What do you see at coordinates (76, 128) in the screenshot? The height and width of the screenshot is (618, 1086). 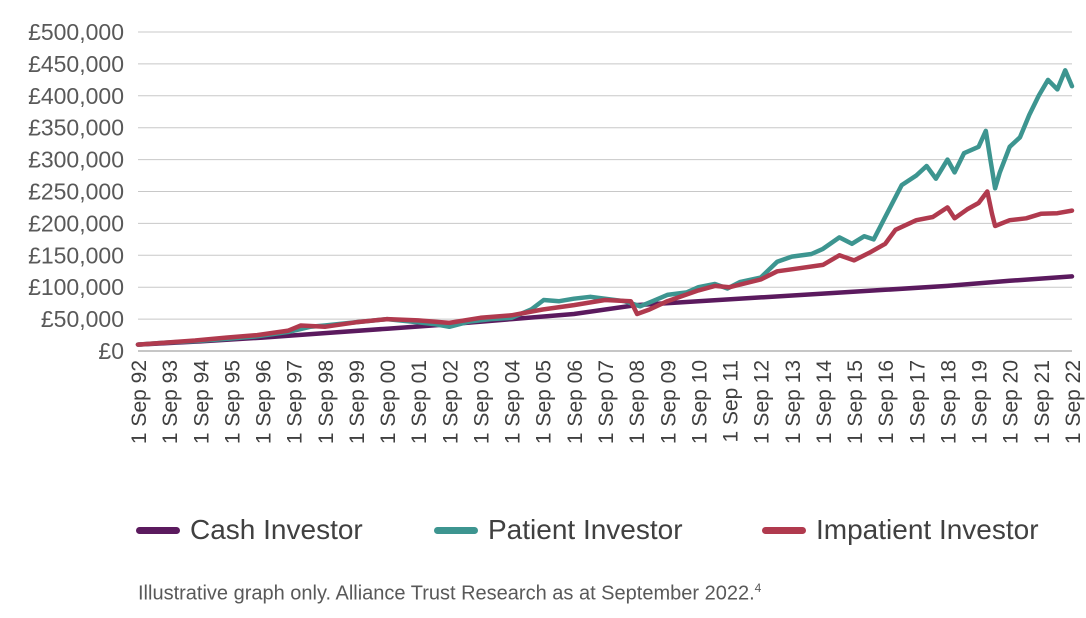 I see `y-tick-label: £350,000` at bounding box center [76, 128].